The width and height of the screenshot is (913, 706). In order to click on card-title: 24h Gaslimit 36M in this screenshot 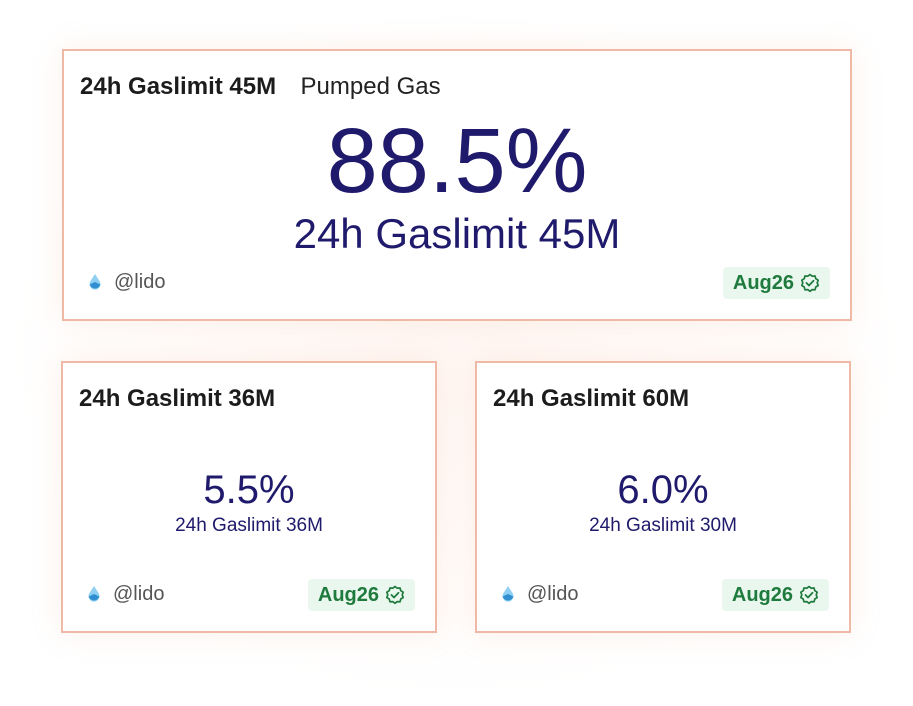, I will do `click(177, 398)`.